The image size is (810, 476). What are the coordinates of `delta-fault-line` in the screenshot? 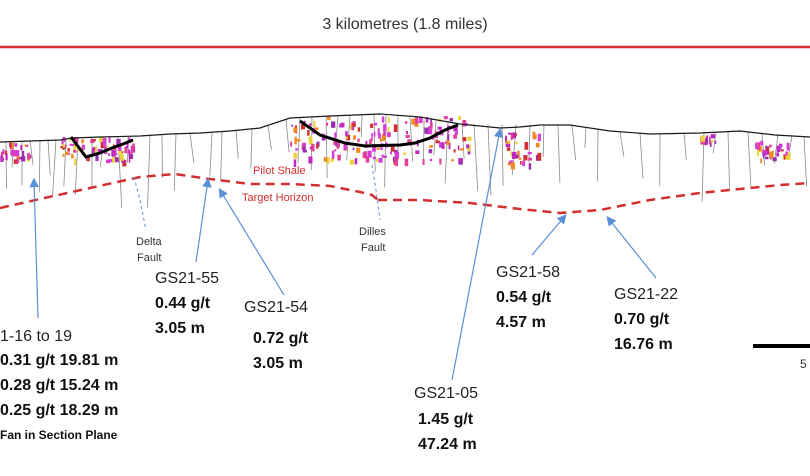 It's located at (140, 203).